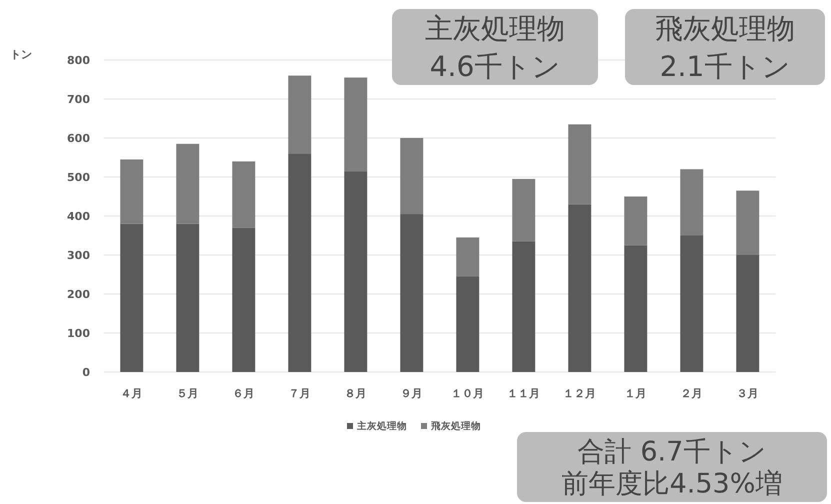  Describe the element at coordinates (78, 99) in the screenshot. I see `y-tick-label: 700` at that location.